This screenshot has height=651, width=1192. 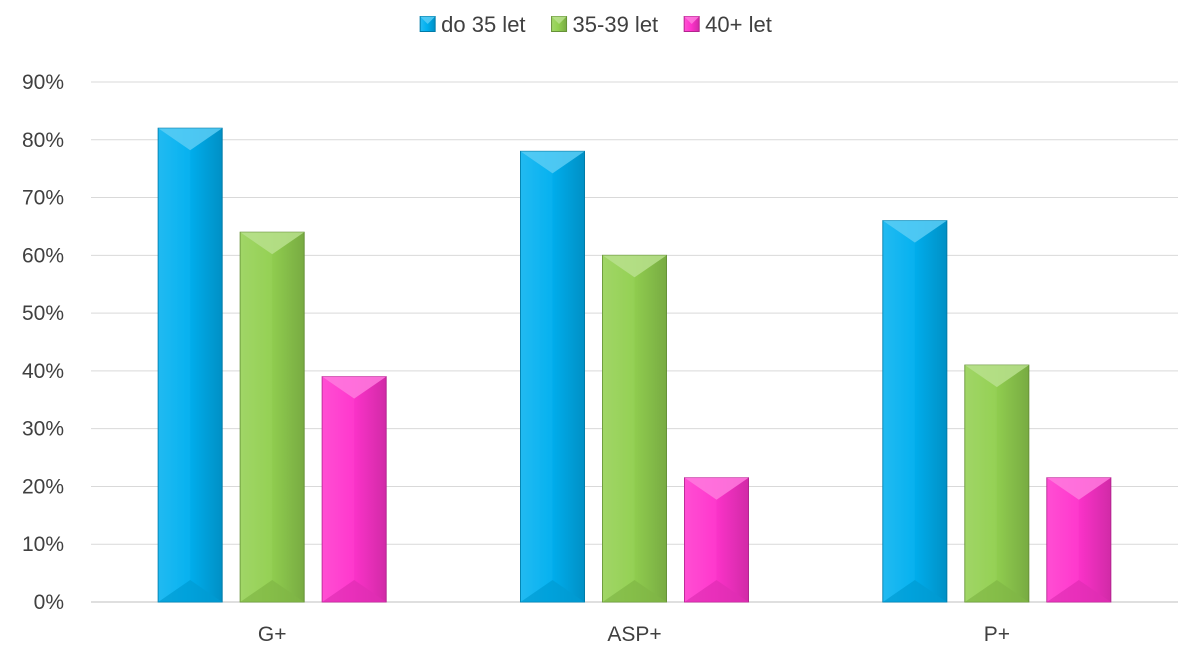 I want to click on y-tick-label: 90%, so click(x=43, y=82).